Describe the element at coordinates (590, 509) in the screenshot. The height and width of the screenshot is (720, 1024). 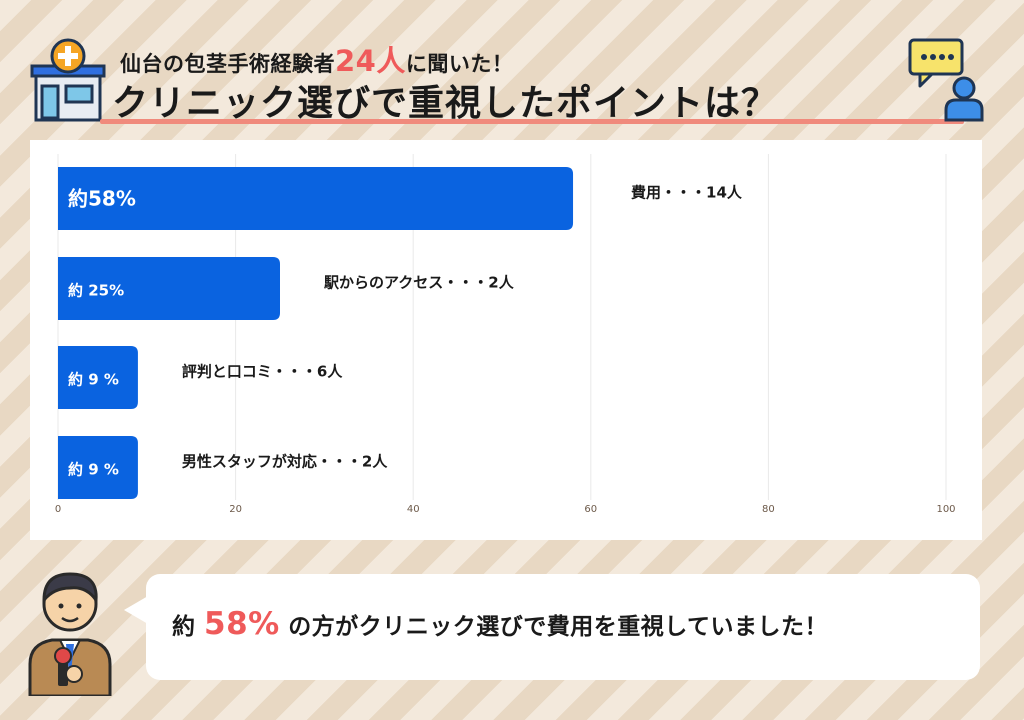
I see `x-tick-label: 60` at that location.